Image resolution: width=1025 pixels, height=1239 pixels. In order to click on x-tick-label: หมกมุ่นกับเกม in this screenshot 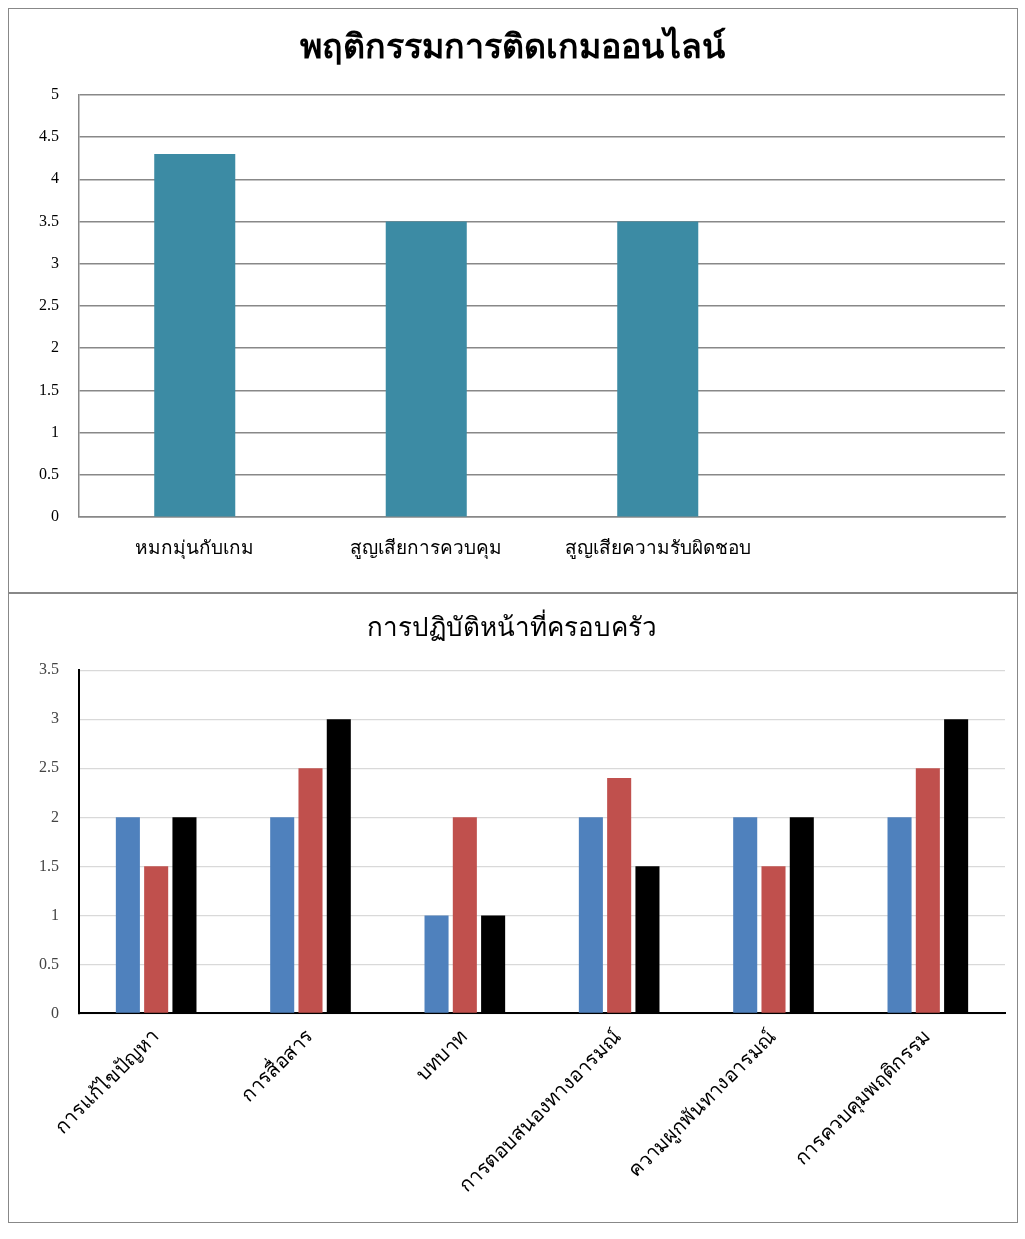, I will do `click(195, 548)`.